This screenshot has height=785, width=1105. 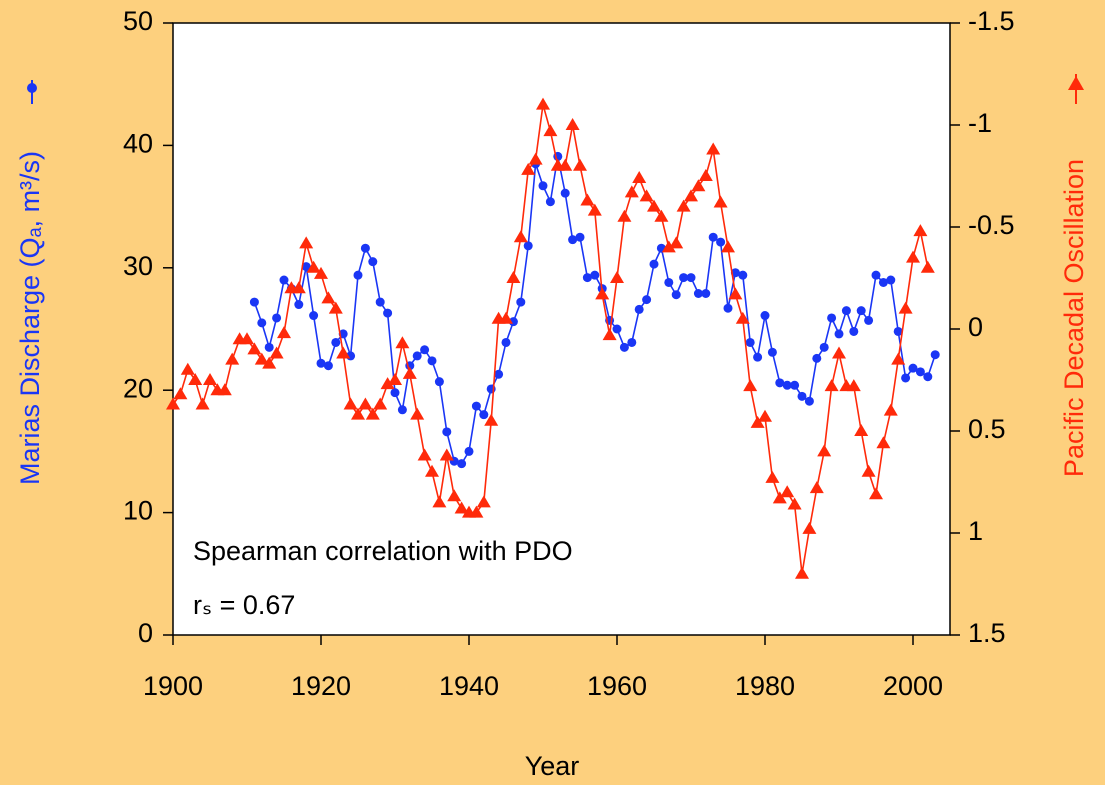 What do you see at coordinates (991, 21) in the screenshot?
I see `y2-tick-label: -1.5` at bounding box center [991, 21].